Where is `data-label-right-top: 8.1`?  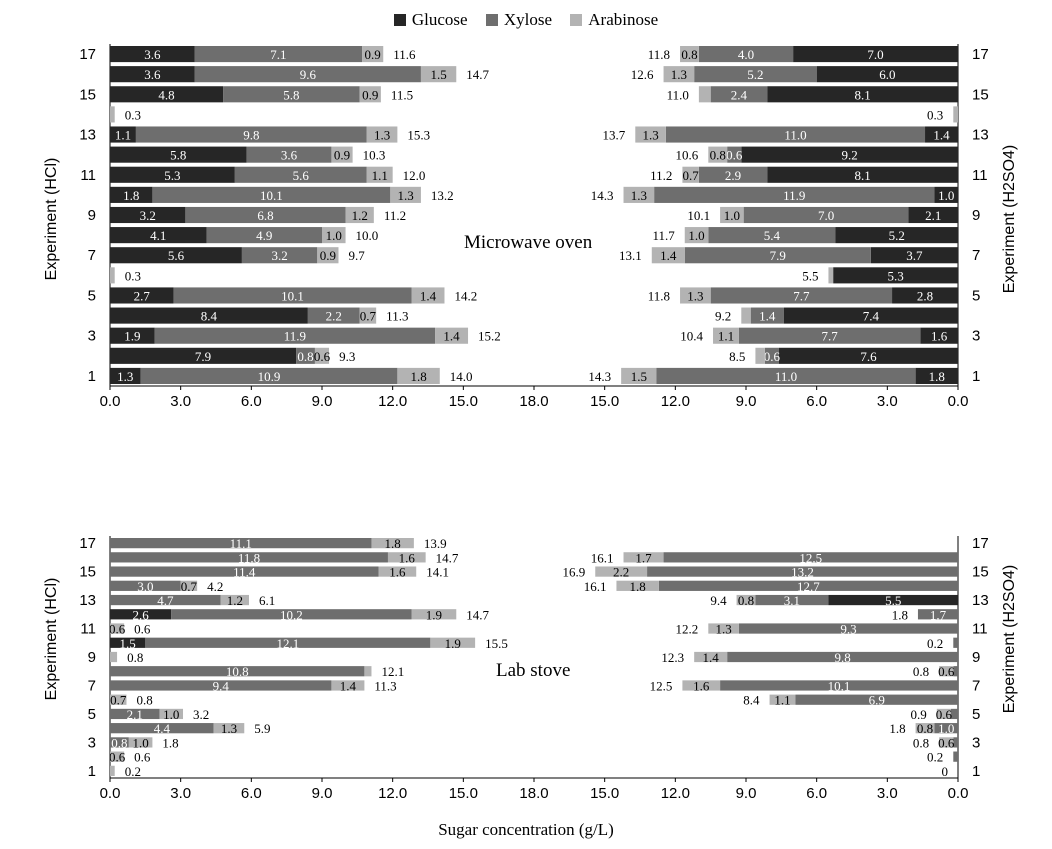 data-label-right-top: 8.1 is located at coordinates (862, 94).